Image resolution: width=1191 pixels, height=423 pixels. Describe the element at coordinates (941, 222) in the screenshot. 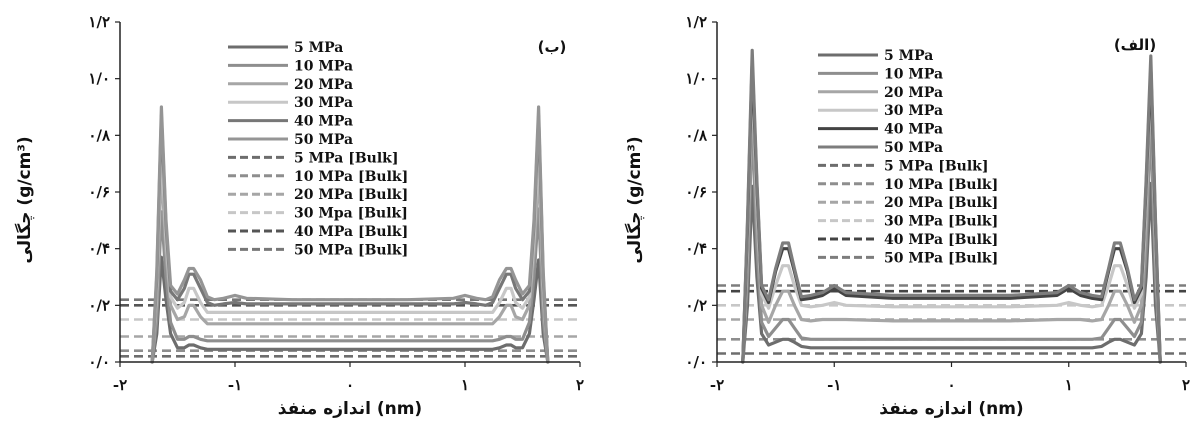

I see `legend-label-9: 30 MPa [Bulk]` at that location.